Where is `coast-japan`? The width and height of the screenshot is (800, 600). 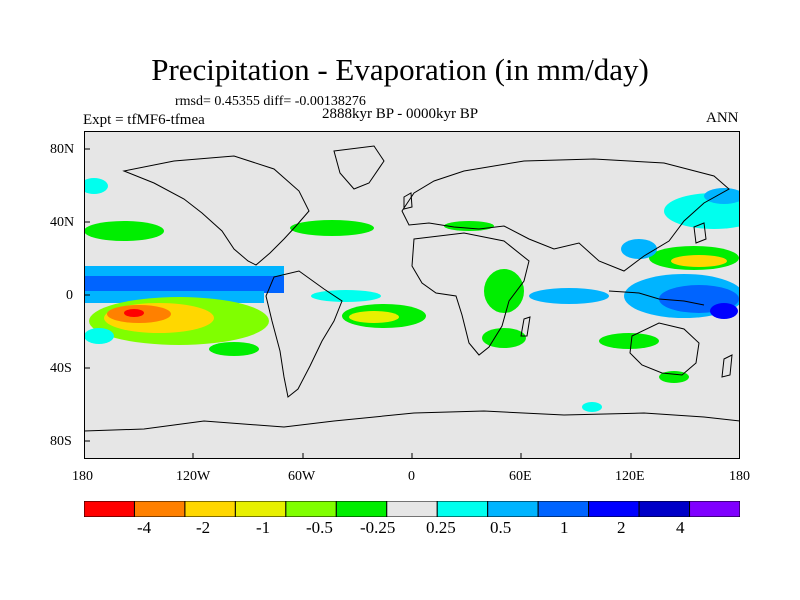
coast-japan is located at coordinates (700, 233).